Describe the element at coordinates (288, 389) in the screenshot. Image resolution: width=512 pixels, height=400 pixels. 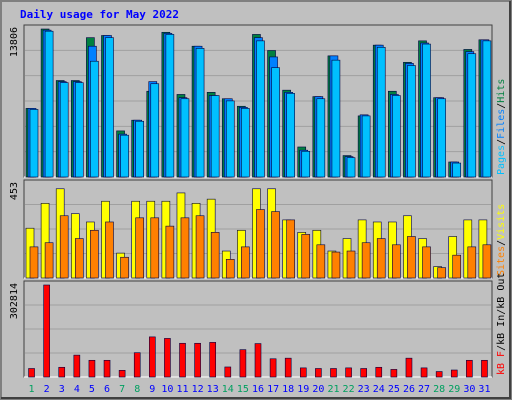
I see `x-label-day-18: 18` at that location.